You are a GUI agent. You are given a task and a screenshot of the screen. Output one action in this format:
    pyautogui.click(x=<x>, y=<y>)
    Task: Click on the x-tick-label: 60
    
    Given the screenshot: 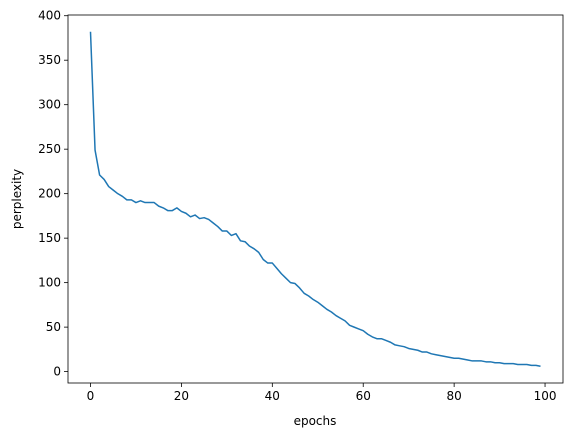 What is the action you would take?
    pyautogui.click(x=363, y=396)
    